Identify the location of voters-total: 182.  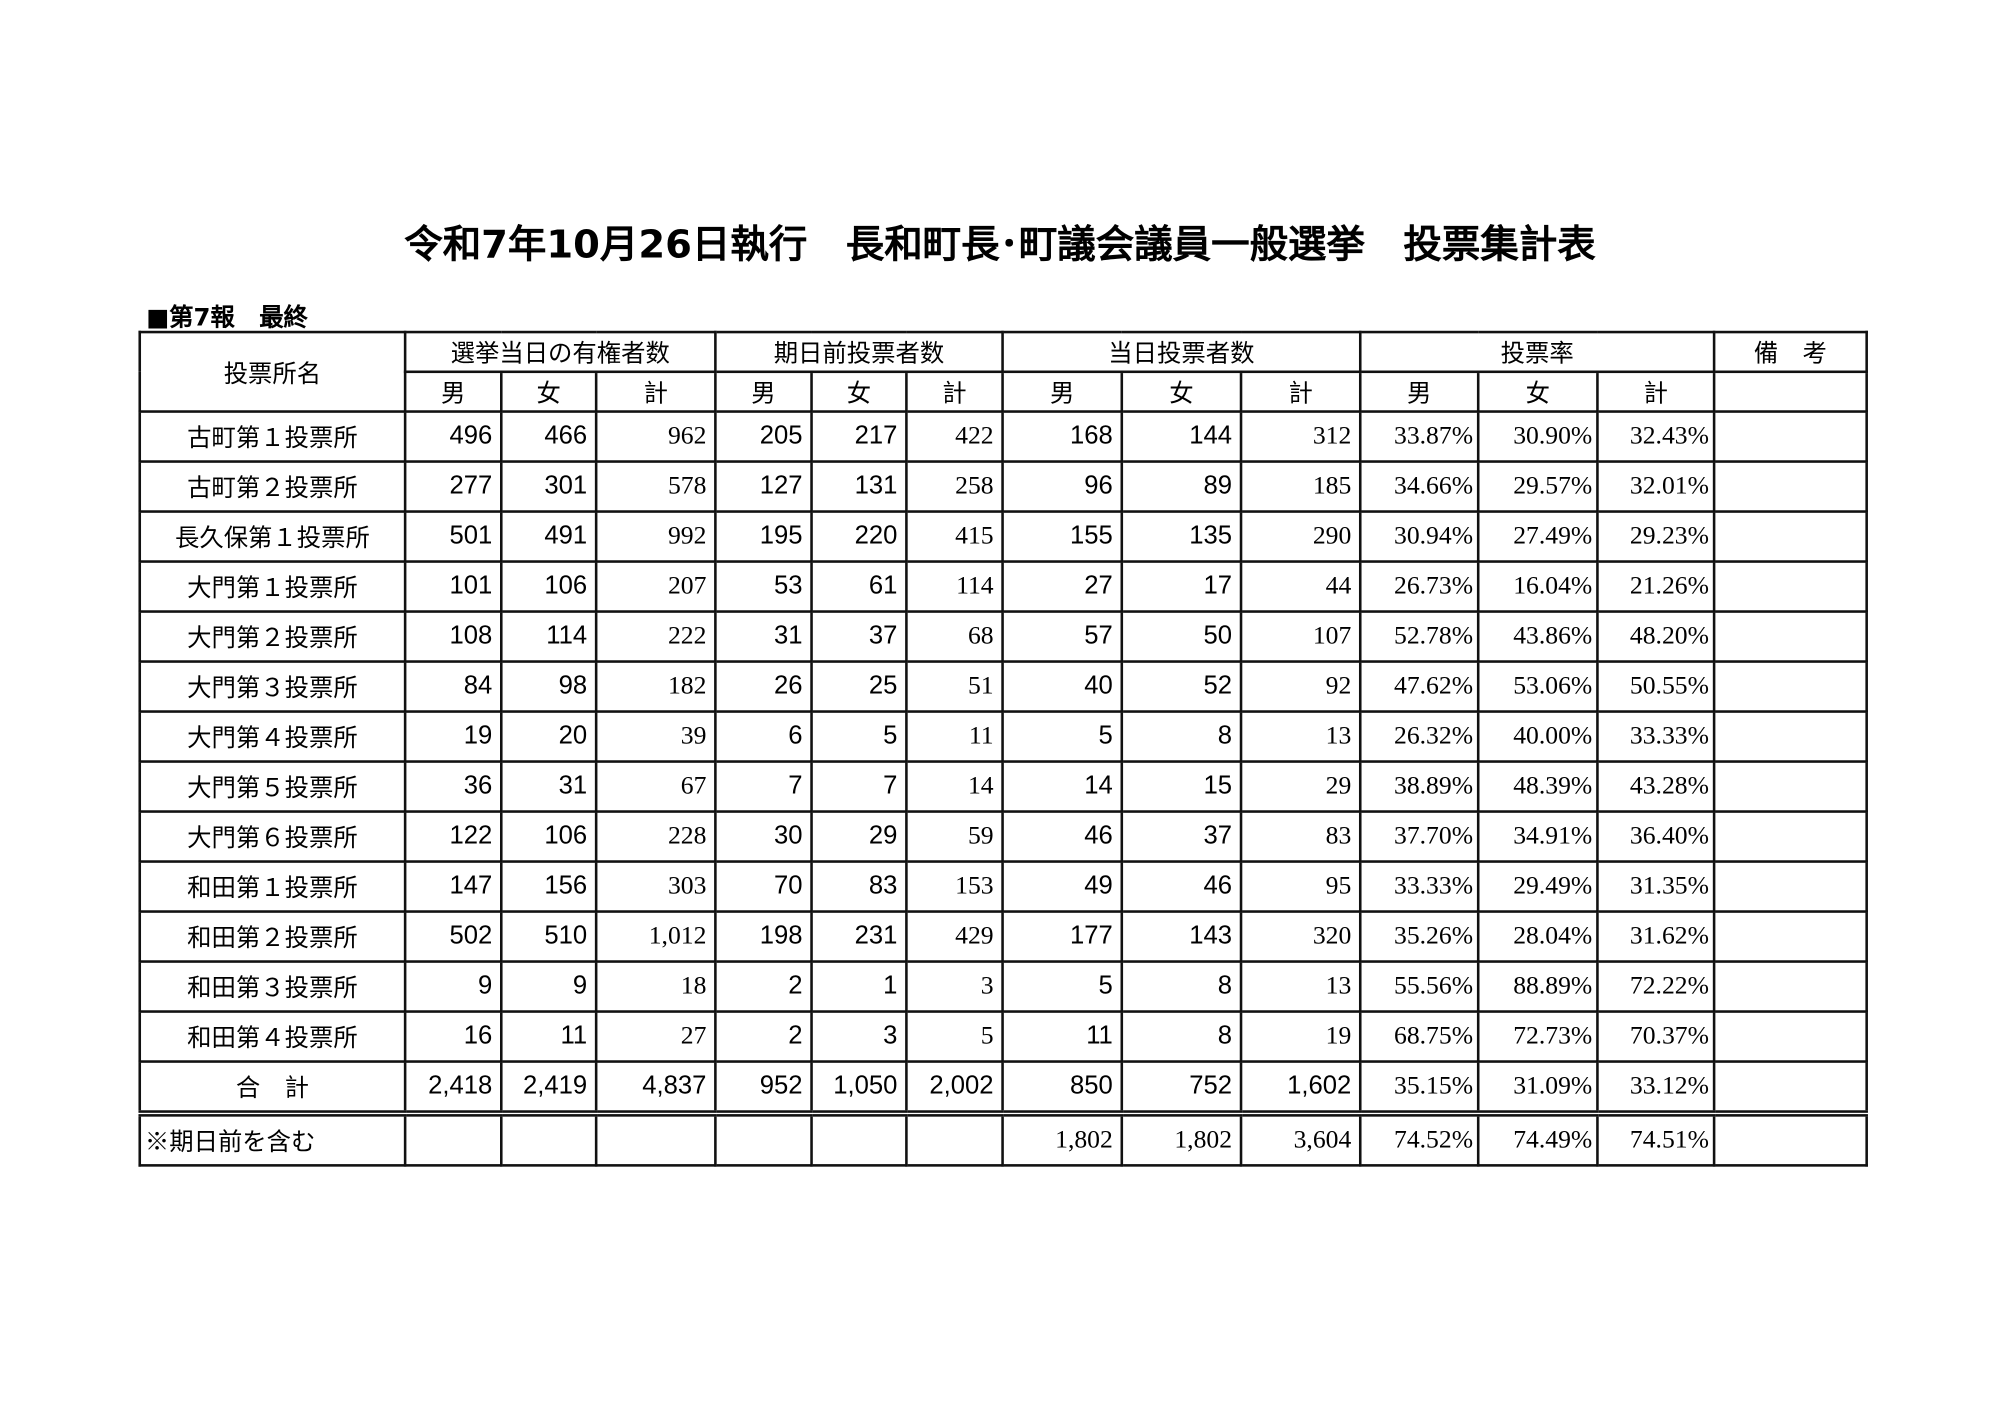
(655, 686).